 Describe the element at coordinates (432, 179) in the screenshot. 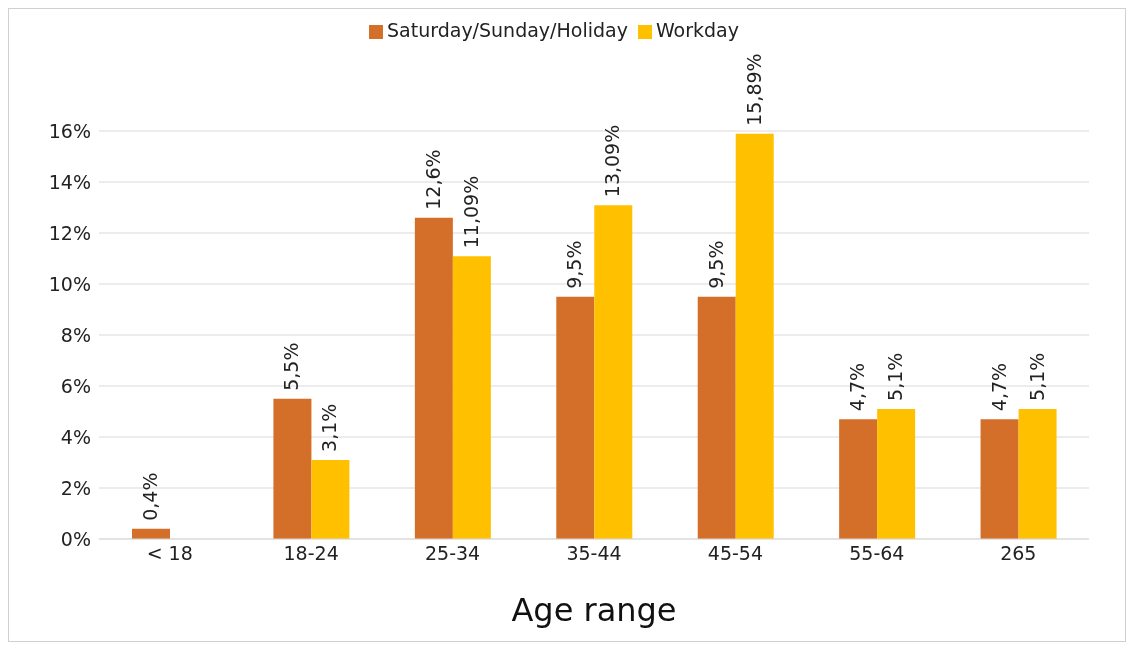

I see `data-label: 12,6%` at that location.